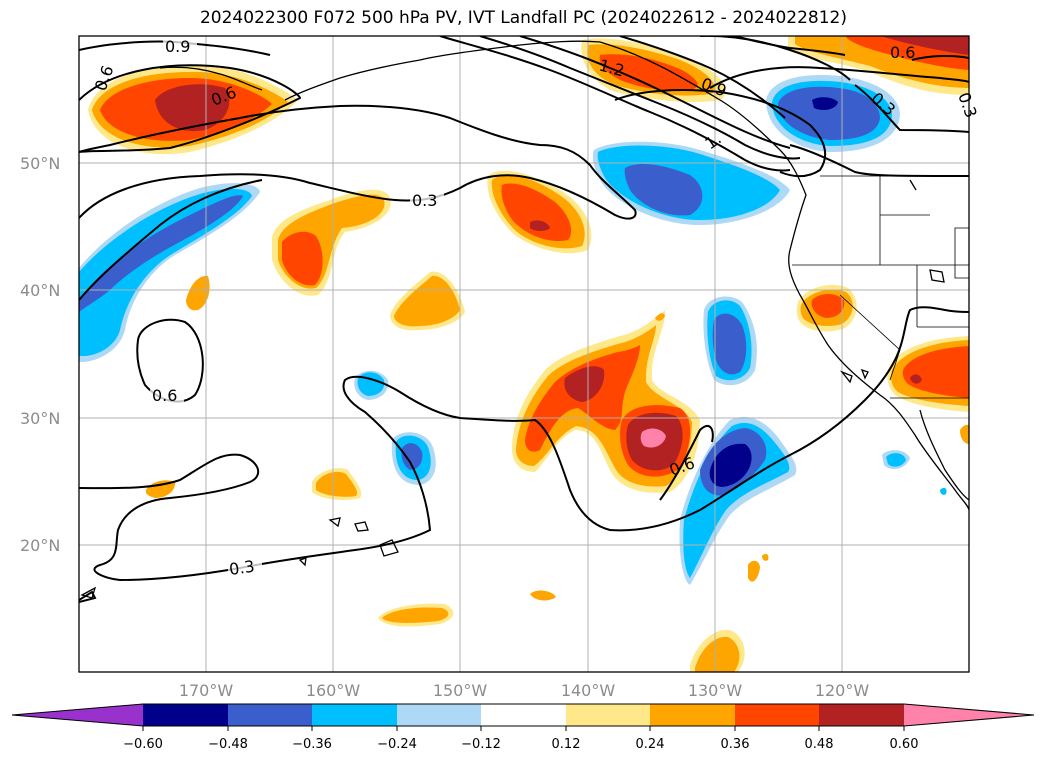 This screenshot has height=765, width=1047. Describe the element at coordinates (842, 690) in the screenshot. I see `lon-label: 120°W` at that location.